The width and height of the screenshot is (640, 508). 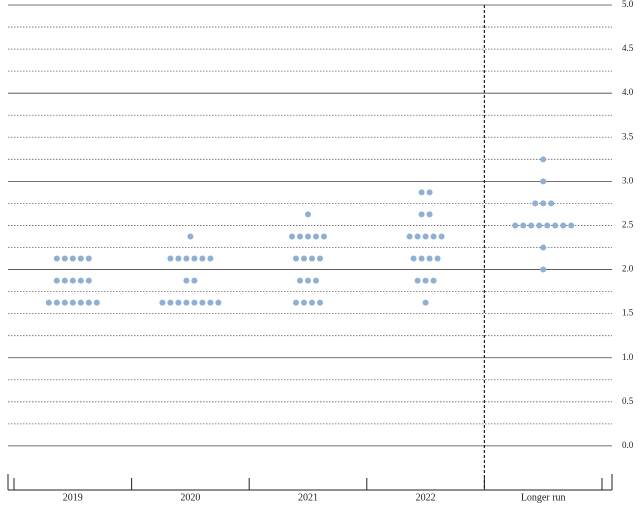 What do you see at coordinates (73, 497) in the screenshot?
I see `x-tick-label: 2019` at bounding box center [73, 497].